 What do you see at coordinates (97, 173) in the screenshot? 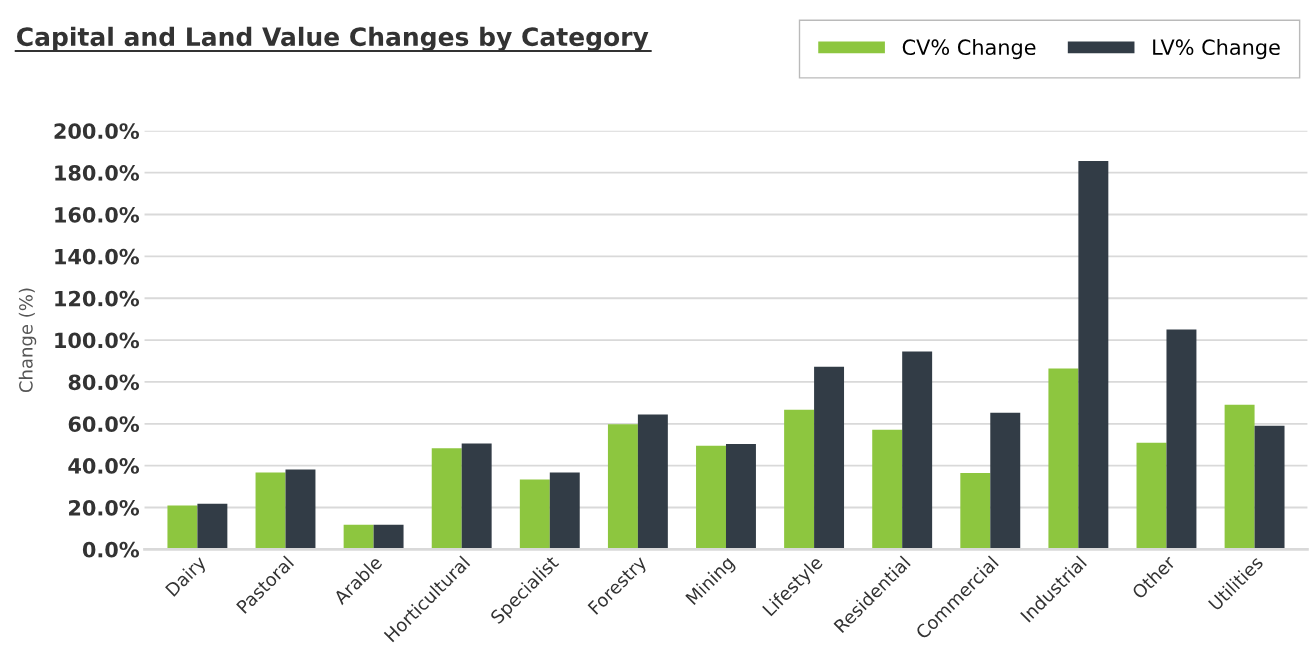
I see `y-tick-label: 180.0%` at bounding box center [97, 173].